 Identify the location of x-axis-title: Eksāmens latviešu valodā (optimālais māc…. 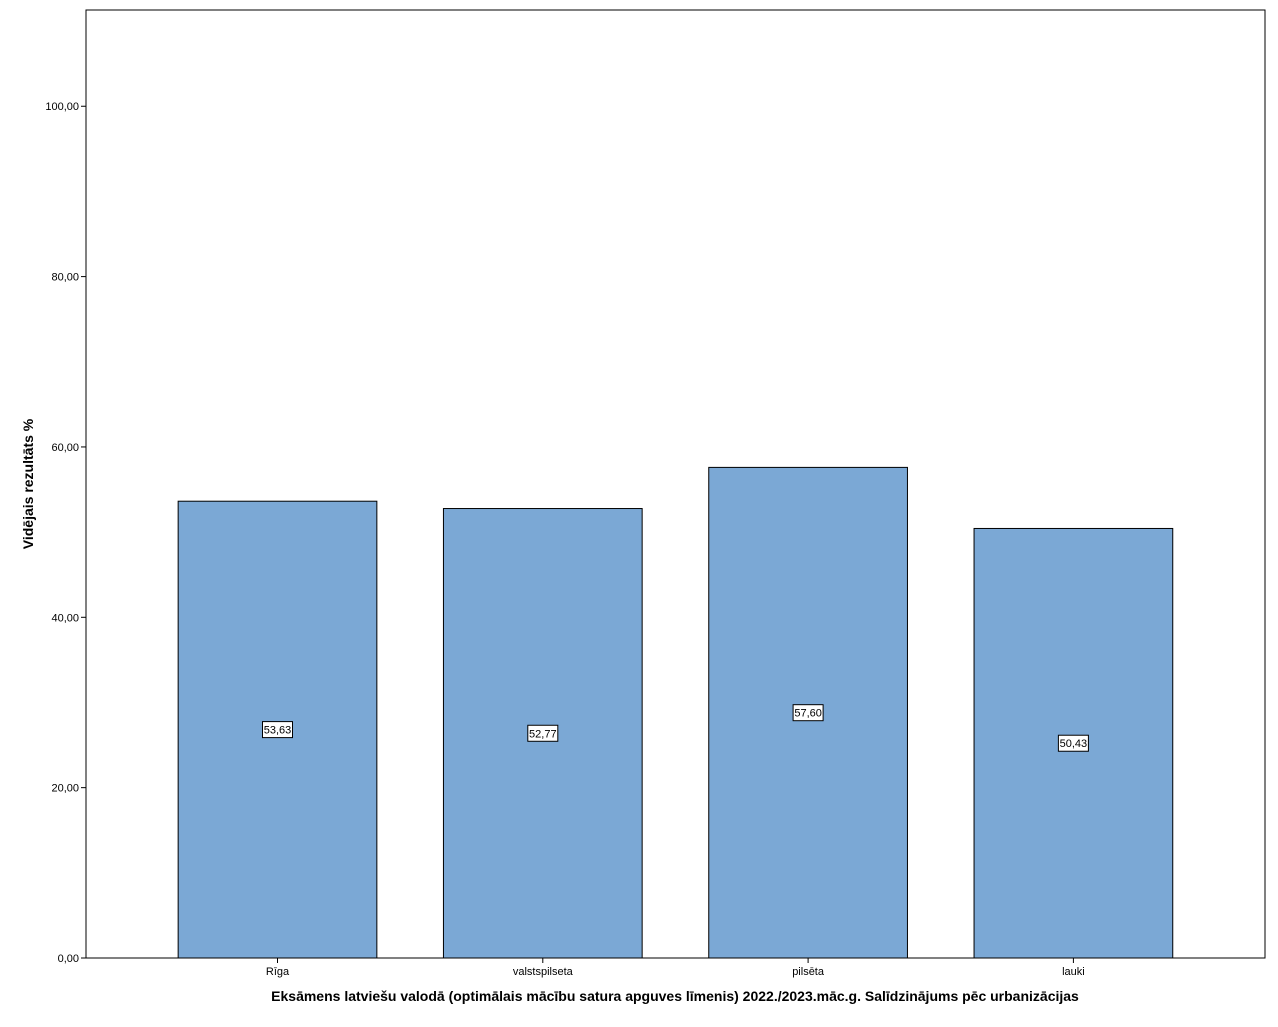
(675, 996).